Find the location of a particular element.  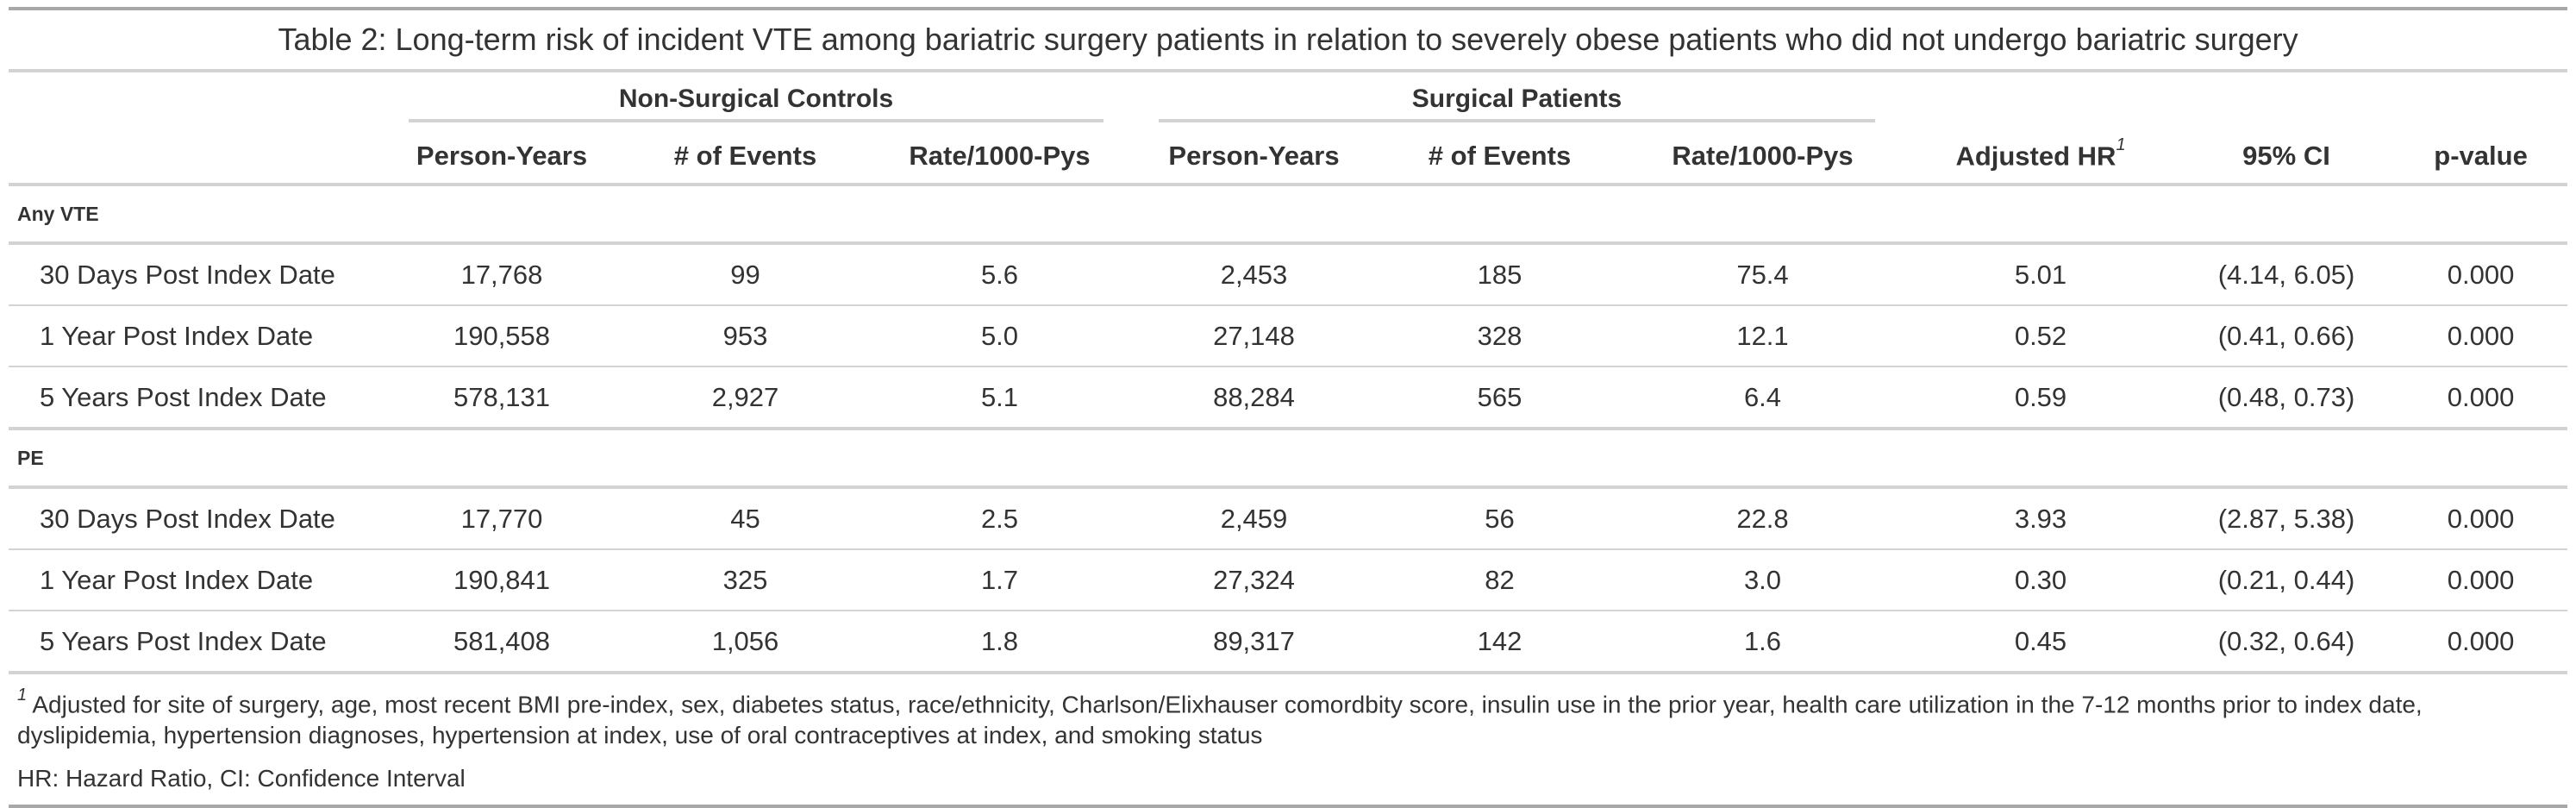

spanner-blank-right is located at coordinates (2235, 100).